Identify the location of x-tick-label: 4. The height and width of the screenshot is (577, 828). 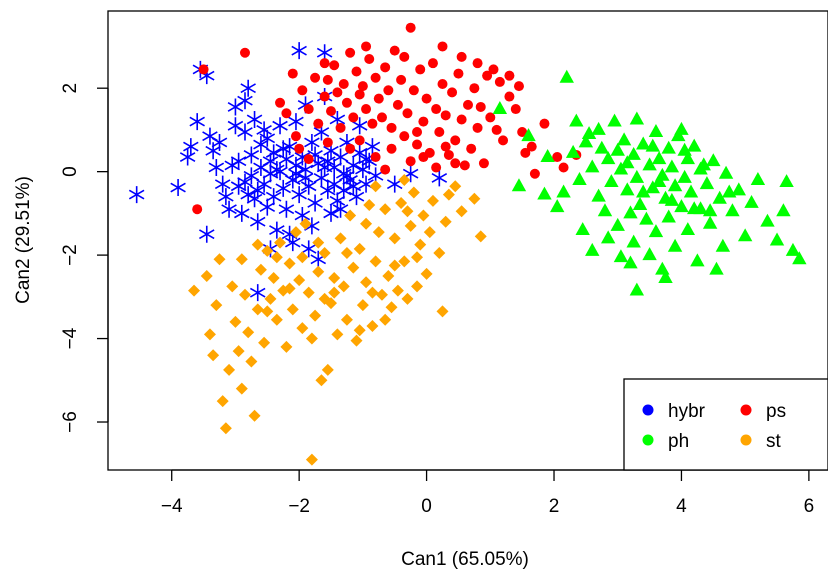
(681, 506).